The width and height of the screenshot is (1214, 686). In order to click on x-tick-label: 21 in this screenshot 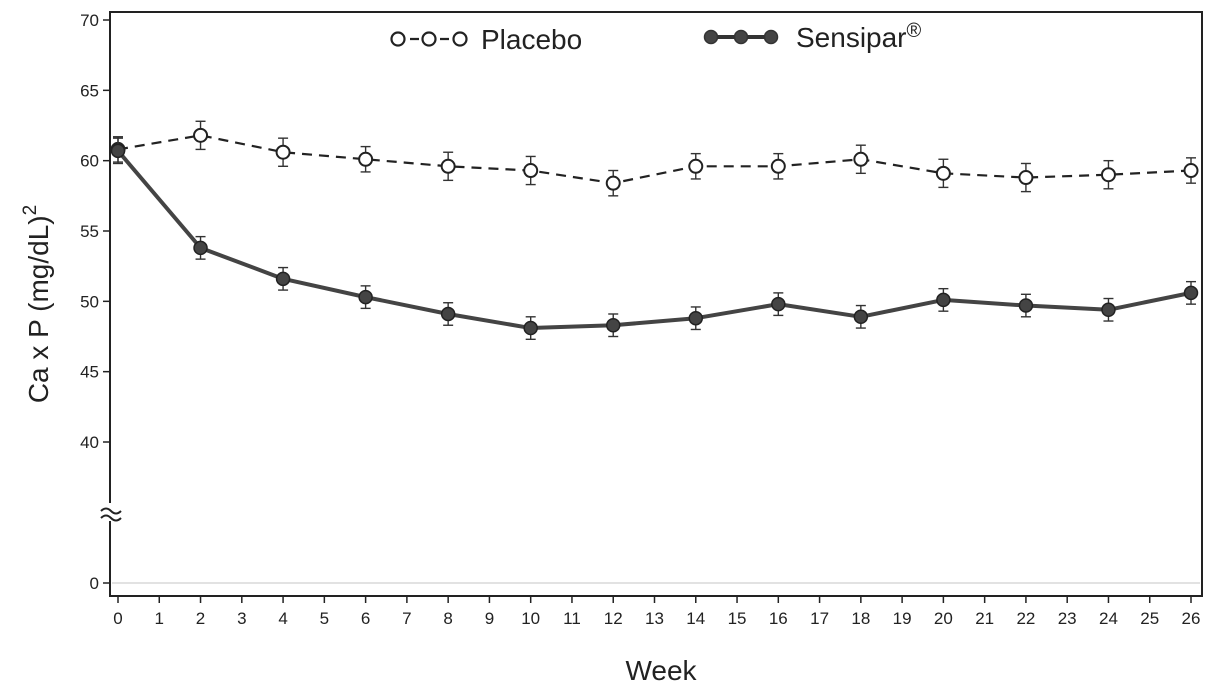, I will do `click(984, 618)`.